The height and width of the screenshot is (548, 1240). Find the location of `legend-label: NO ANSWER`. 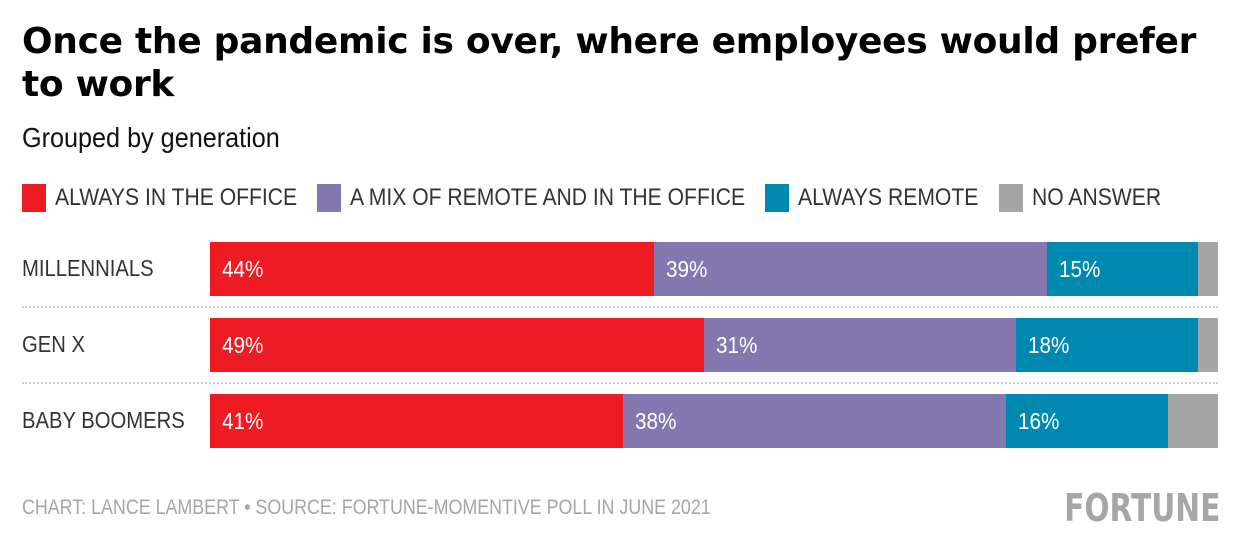

legend-label: NO ANSWER is located at coordinates (1096, 197).